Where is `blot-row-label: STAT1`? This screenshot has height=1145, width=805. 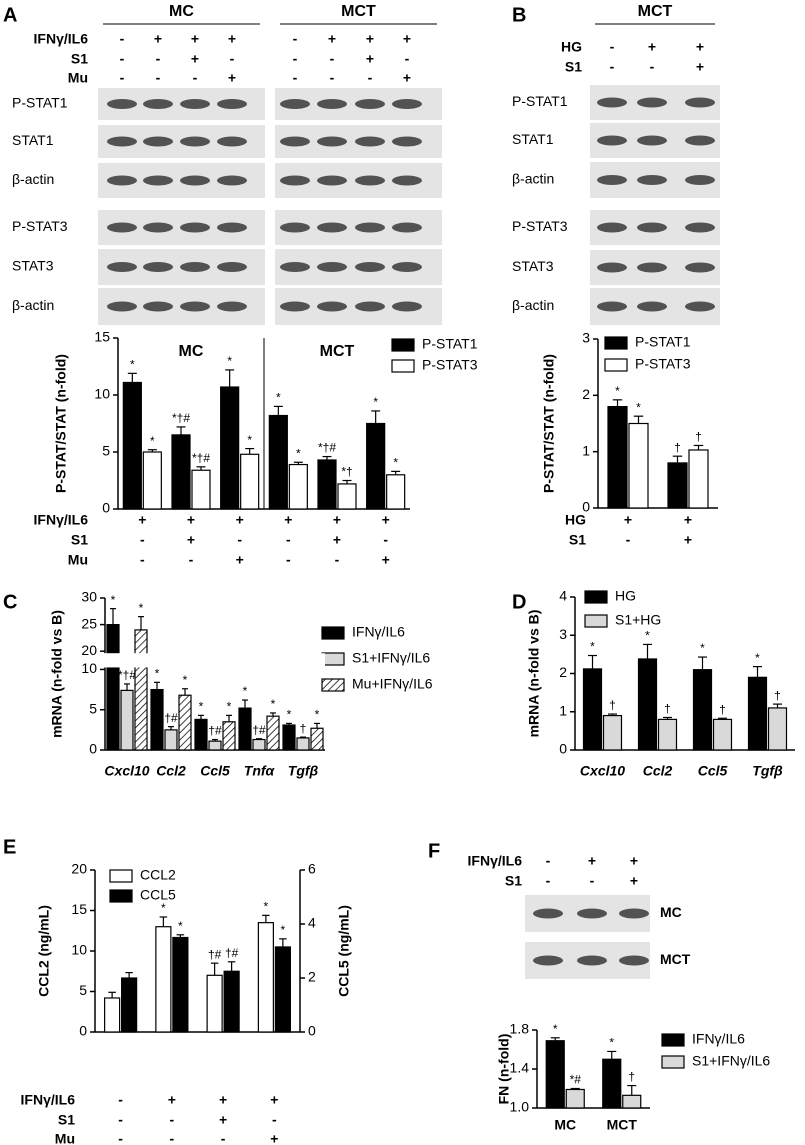
blot-row-label: STAT1 is located at coordinates (33, 140).